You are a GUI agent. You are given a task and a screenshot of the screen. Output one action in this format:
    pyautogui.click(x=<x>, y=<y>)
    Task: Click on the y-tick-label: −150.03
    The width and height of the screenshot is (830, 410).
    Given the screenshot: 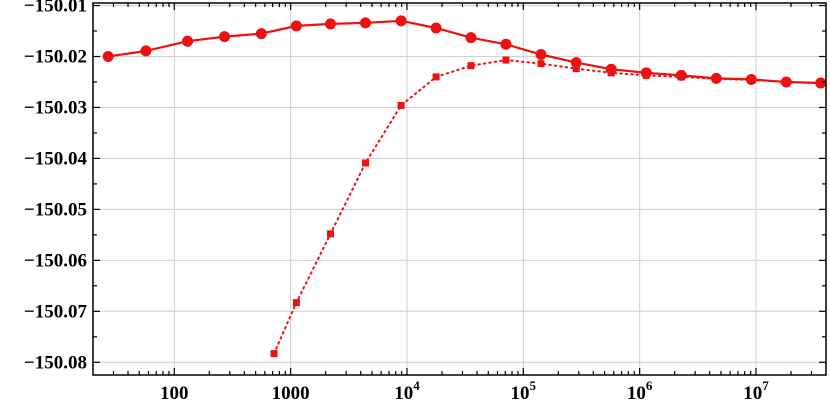 What is the action you would take?
    pyautogui.click(x=55, y=107)
    